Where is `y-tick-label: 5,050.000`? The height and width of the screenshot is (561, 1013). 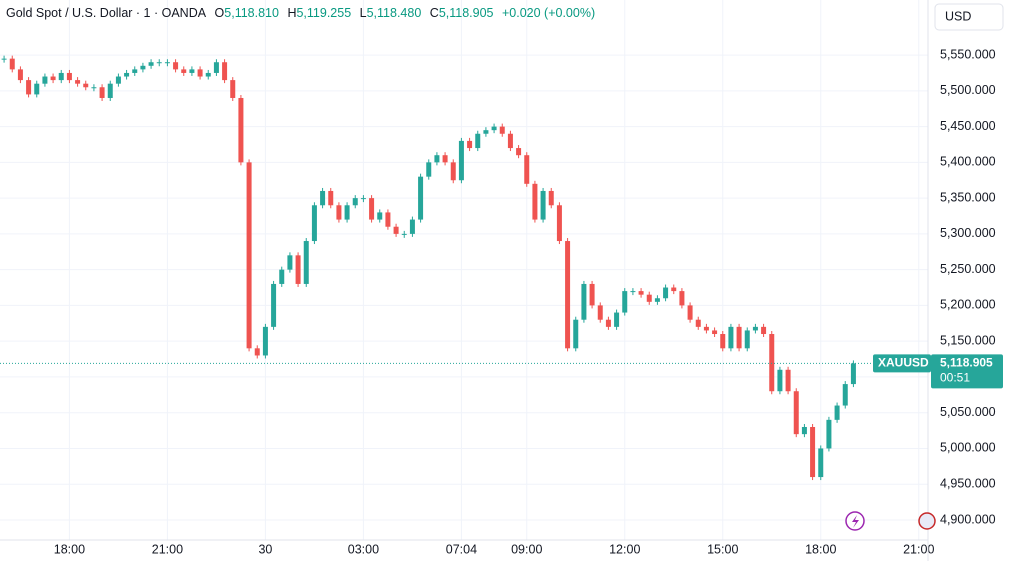
y-tick-label: 5,050.000 is located at coordinates (968, 412).